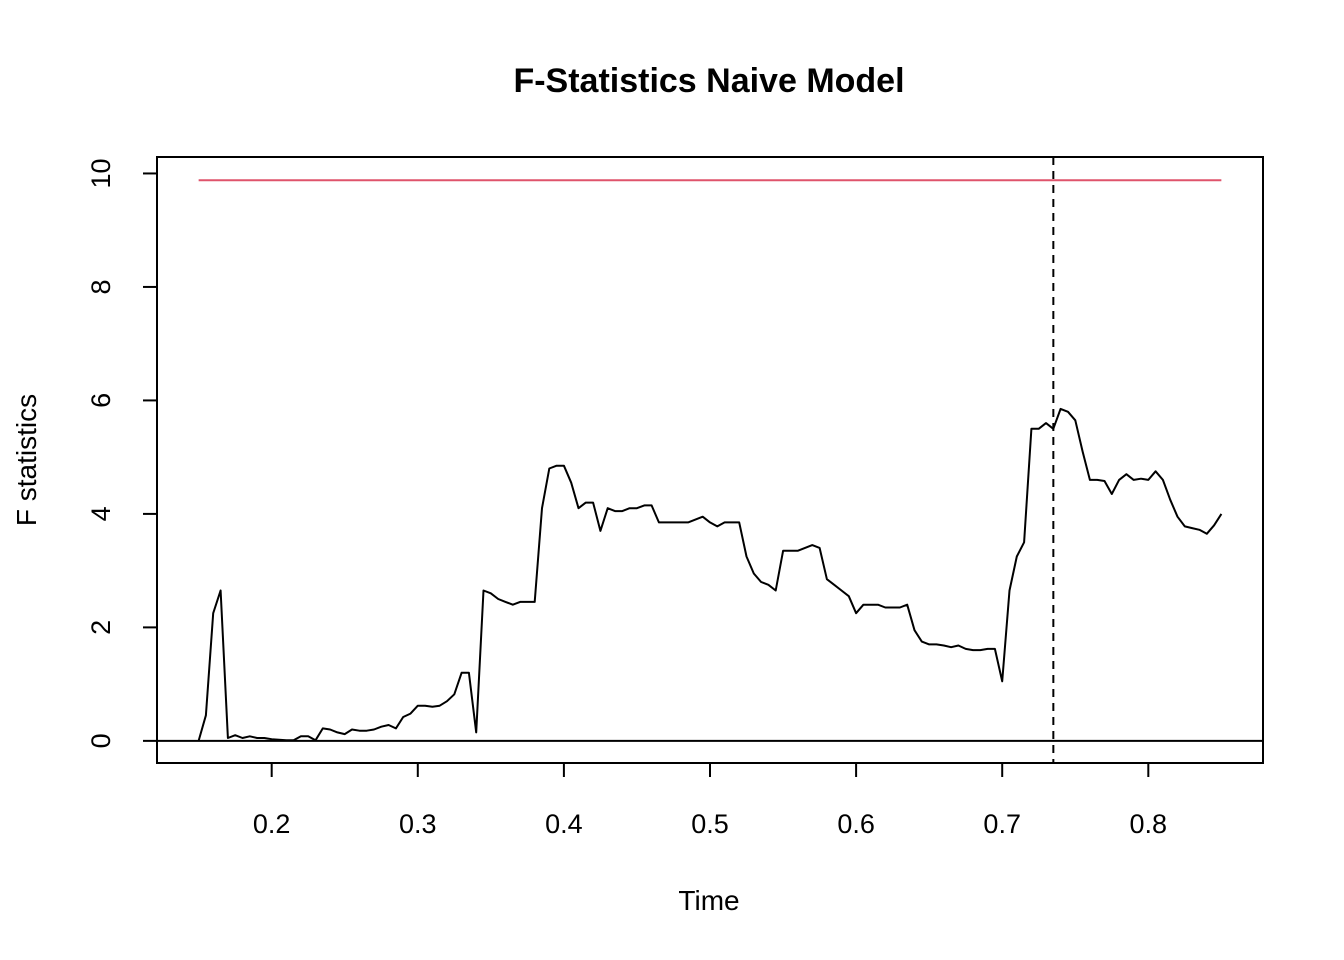 The image size is (1344, 960). What do you see at coordinates (564, 824) in the screenshot?
I see `x-tick-label: 0.4` at bounding box center [564, 824].